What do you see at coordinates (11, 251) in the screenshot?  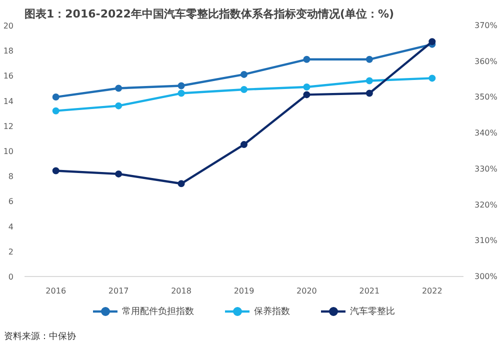 I see `y-tick-label: 2` at bounding box center [11, 251].